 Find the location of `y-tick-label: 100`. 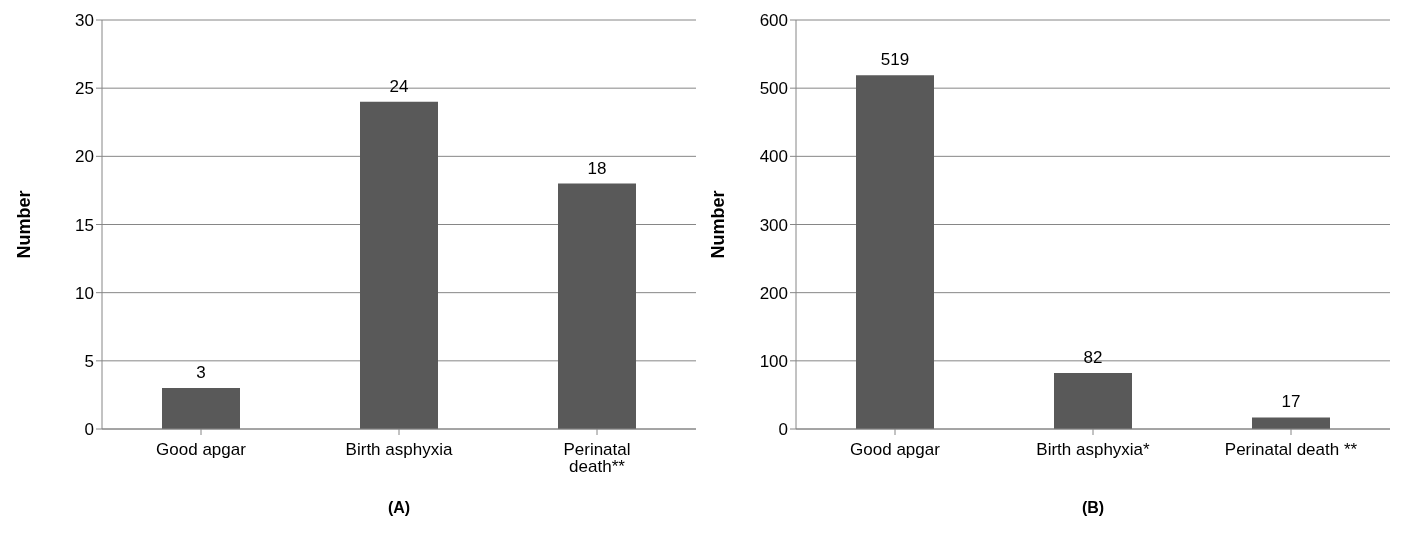

y-tick-label: 100 is located at coordinates (773, 361).